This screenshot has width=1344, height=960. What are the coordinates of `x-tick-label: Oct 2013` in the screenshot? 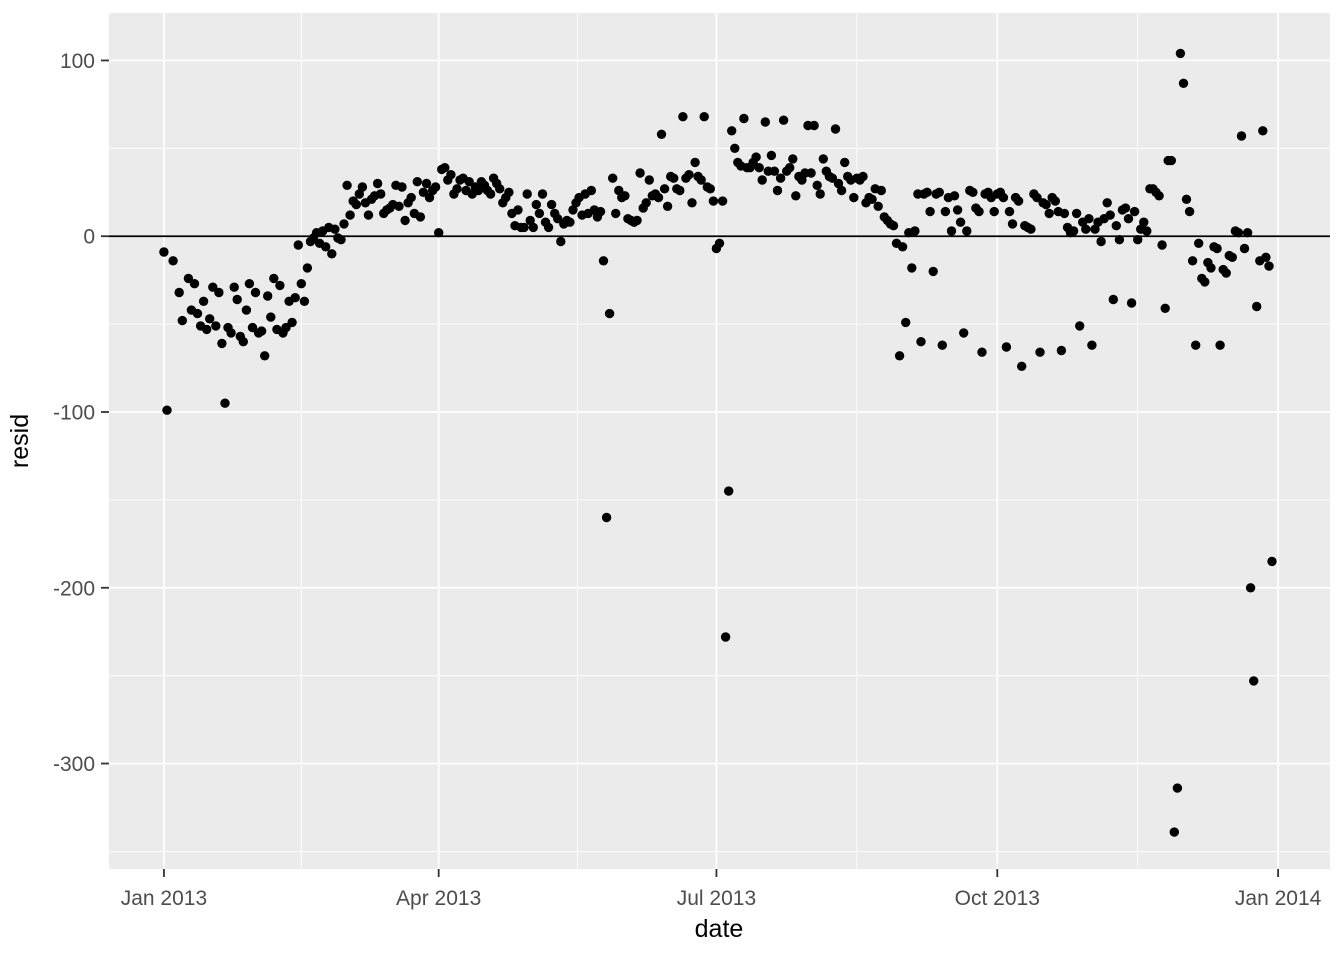 It's located at (997, 898).